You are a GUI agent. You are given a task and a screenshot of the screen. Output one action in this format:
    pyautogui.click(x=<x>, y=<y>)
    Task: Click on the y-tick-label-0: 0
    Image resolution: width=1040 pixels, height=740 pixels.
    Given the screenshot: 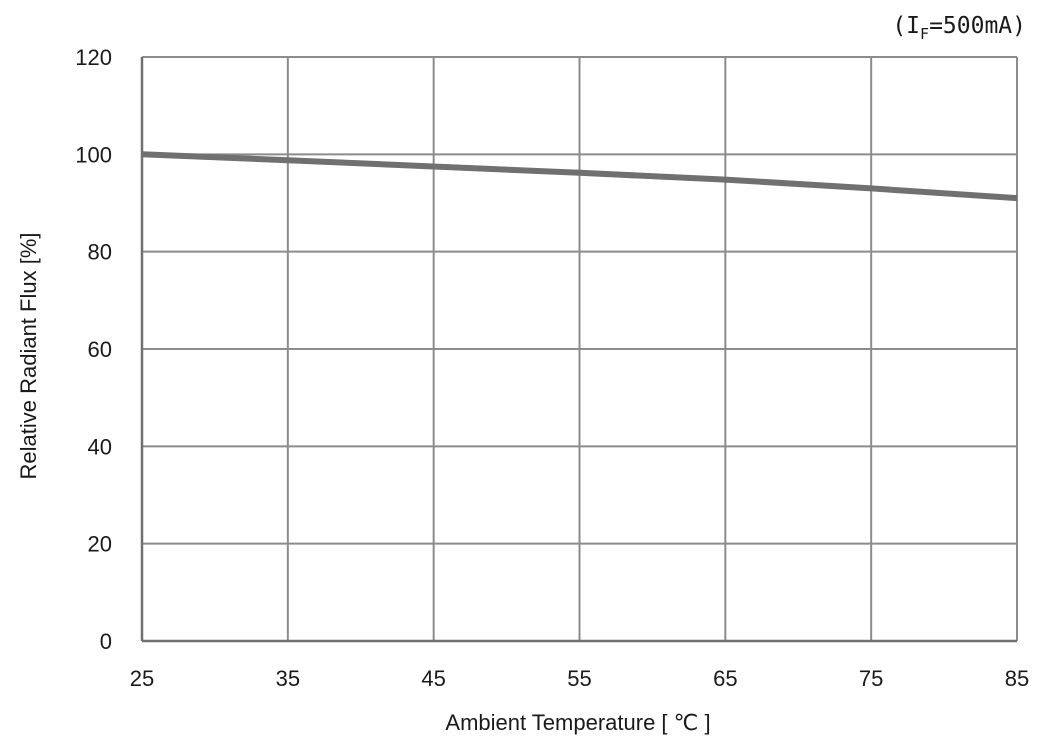 What is the action you would take?
    pyautogui.click(x=106, y=641)
    